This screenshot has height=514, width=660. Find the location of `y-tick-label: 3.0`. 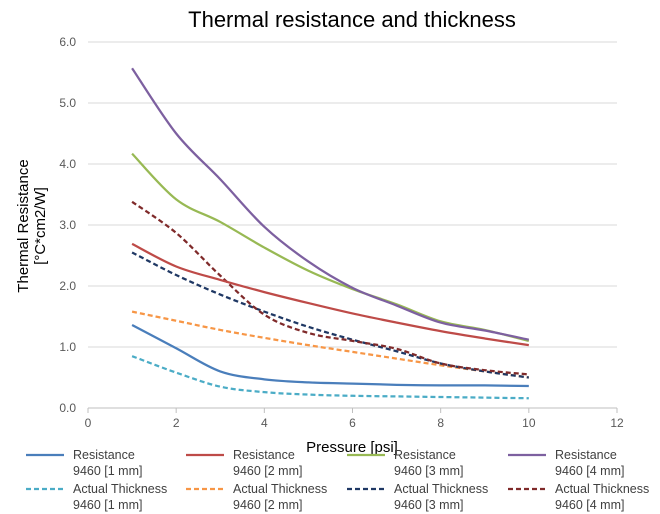

y-tick-label: 3.0 is located at coordinates (67, 225).